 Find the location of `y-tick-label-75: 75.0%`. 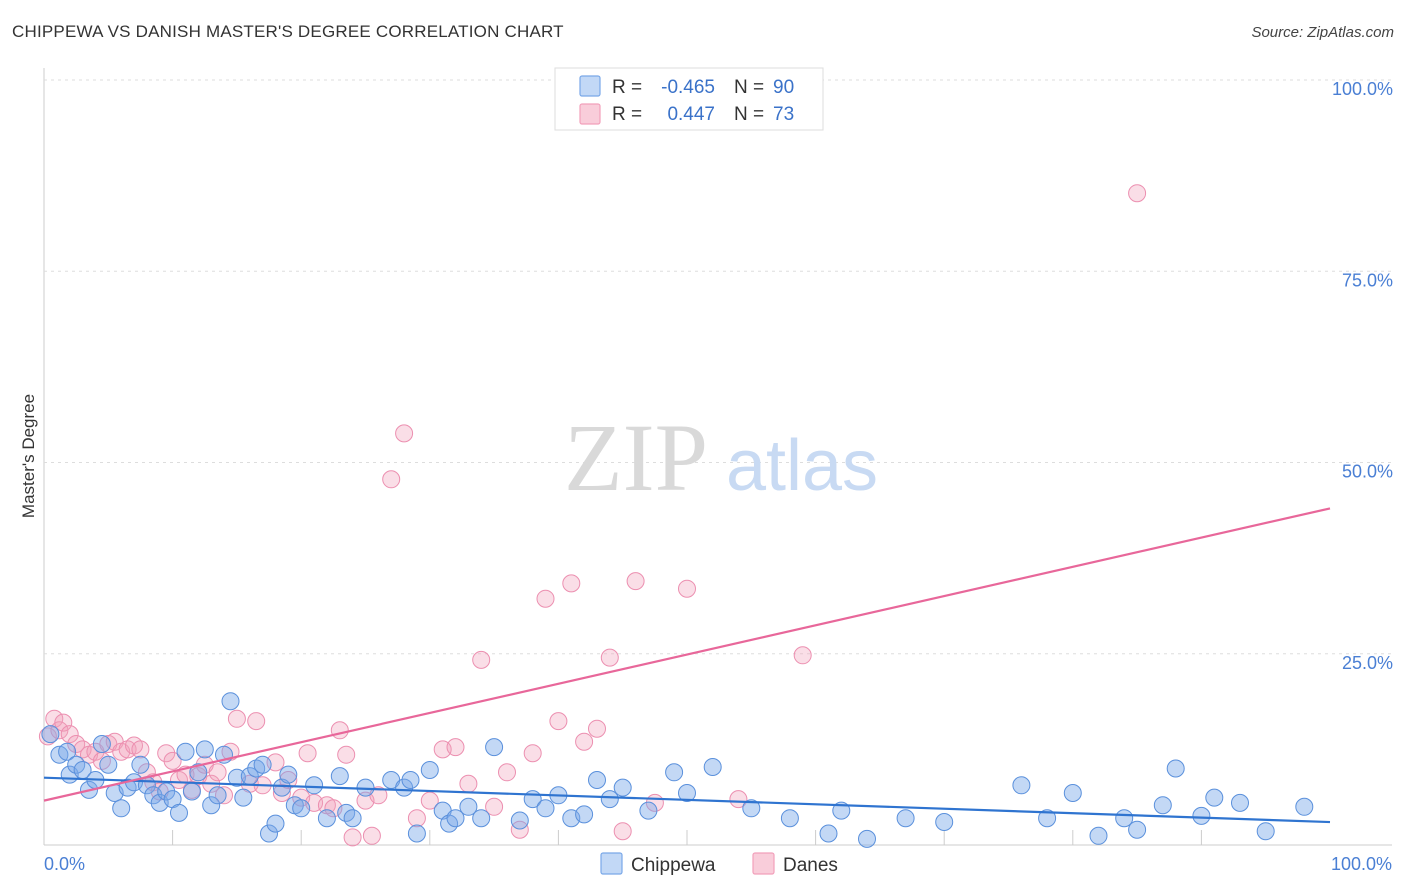

y-tick-label-75: 75.0% is located at coordinates (1367, 280).